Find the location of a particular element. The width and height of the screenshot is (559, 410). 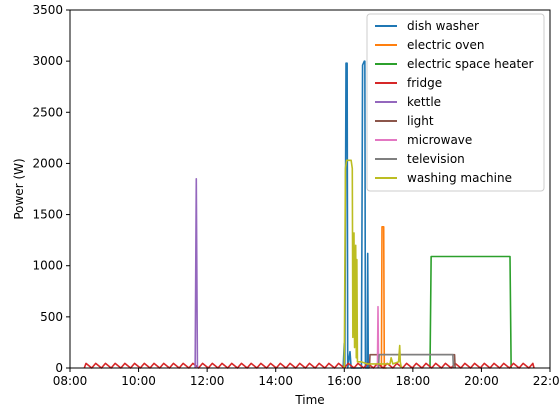

y-tick-label: 3000 is located at coordinates (47, 61).